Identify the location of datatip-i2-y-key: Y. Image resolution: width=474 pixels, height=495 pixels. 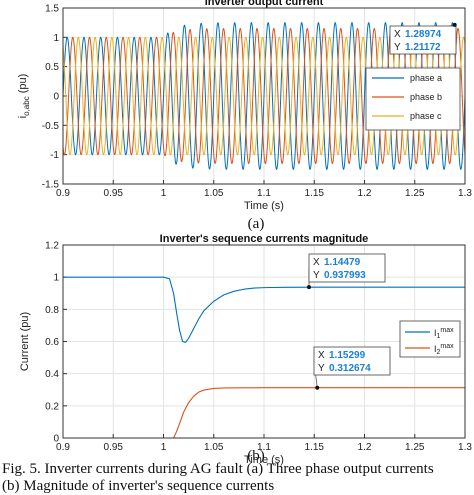
(321, 368).